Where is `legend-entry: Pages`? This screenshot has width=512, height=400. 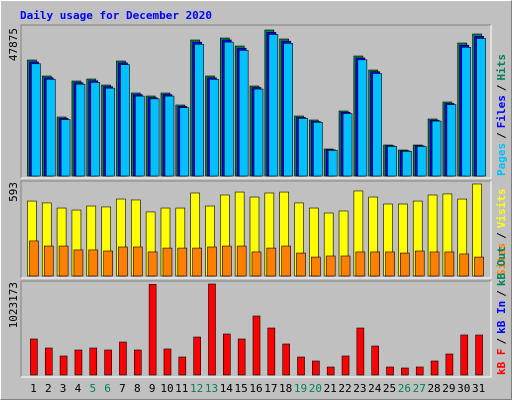 legend-entry: Pages is located at coordinates (501, 159).